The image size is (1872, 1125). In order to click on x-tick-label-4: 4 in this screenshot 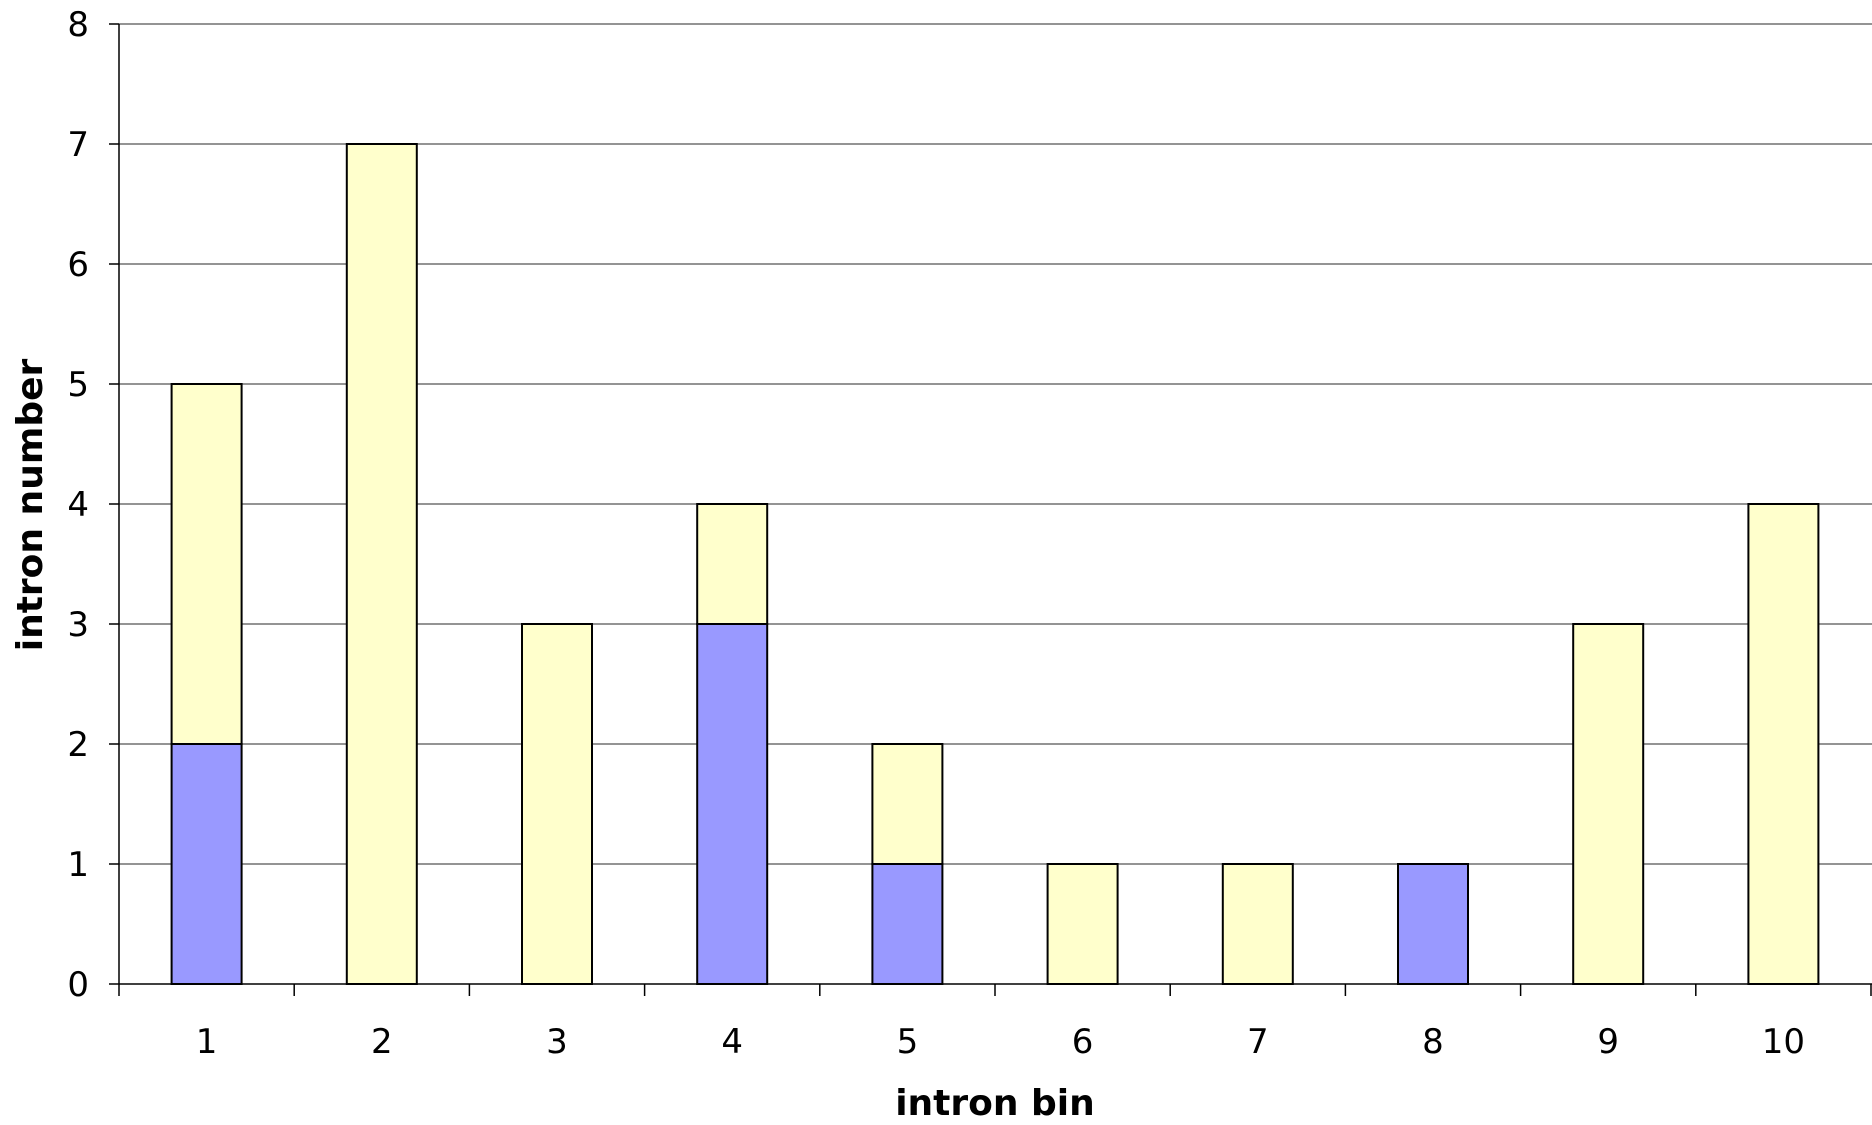, I will do `click(732, 1042)`.